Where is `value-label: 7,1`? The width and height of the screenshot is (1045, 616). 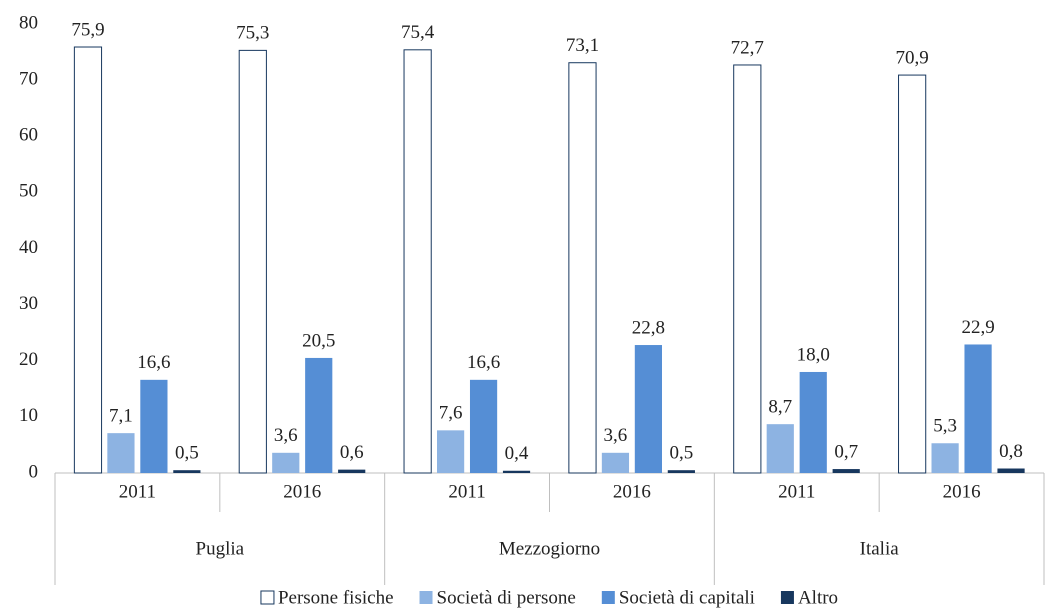 value-label: 7,1 is located at coordinates (121, 416).